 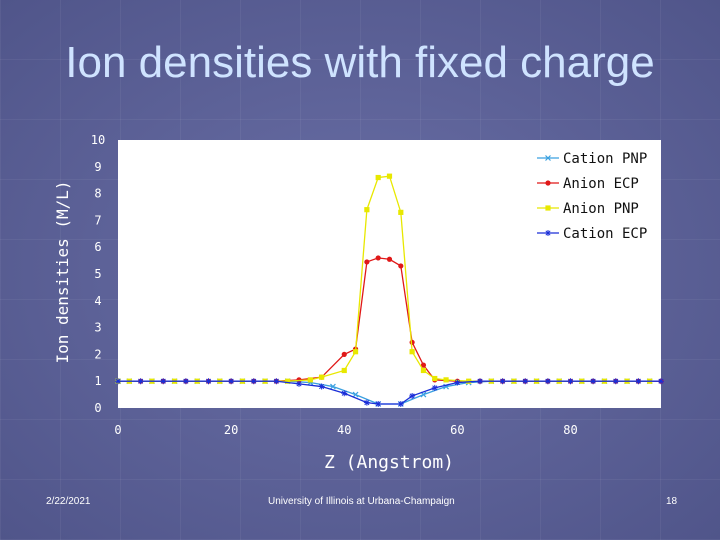 I want to click on footer-page-number: 18, so click(x=672, y=501).